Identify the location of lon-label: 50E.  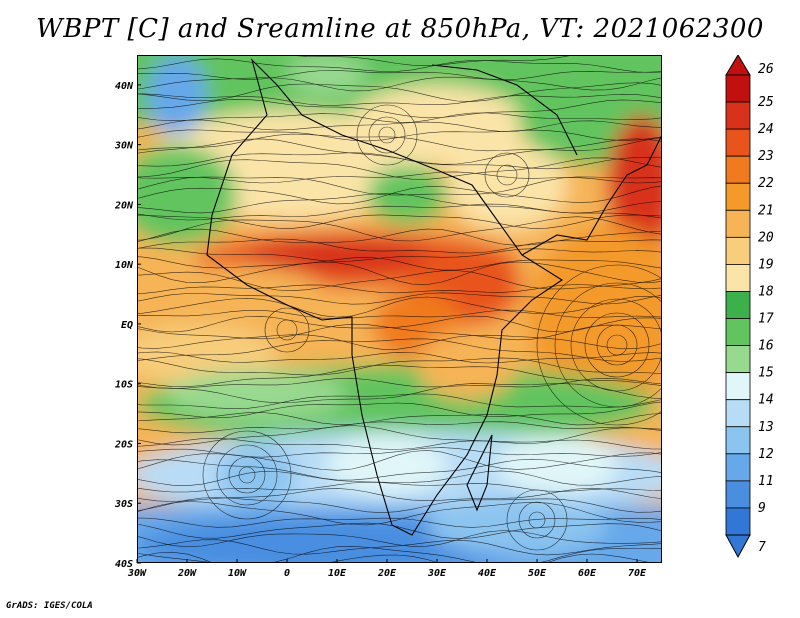
(537, 573).